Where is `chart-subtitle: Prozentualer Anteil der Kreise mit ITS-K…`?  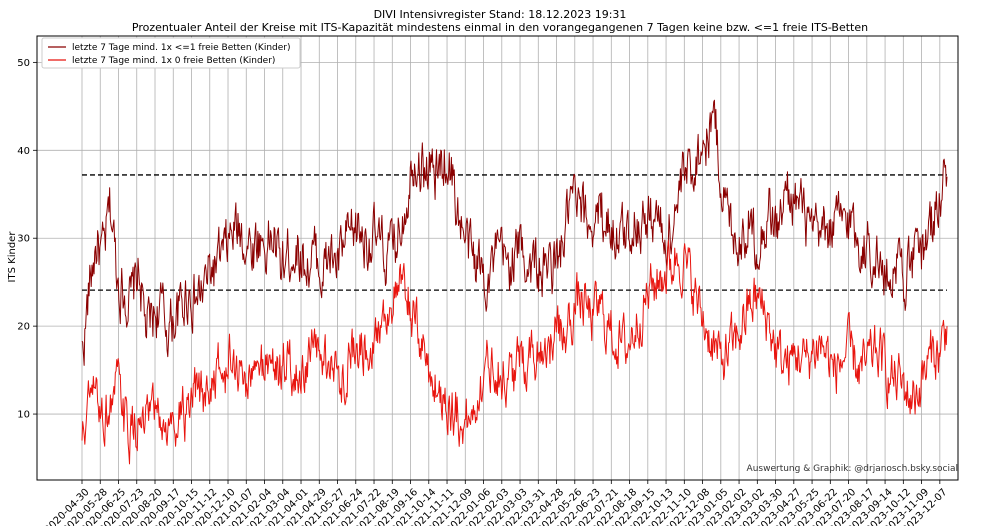
chart-subtitle: Prozentualer Anteil der Kreise mit ITS-K… is located at coordinates (500, 27).